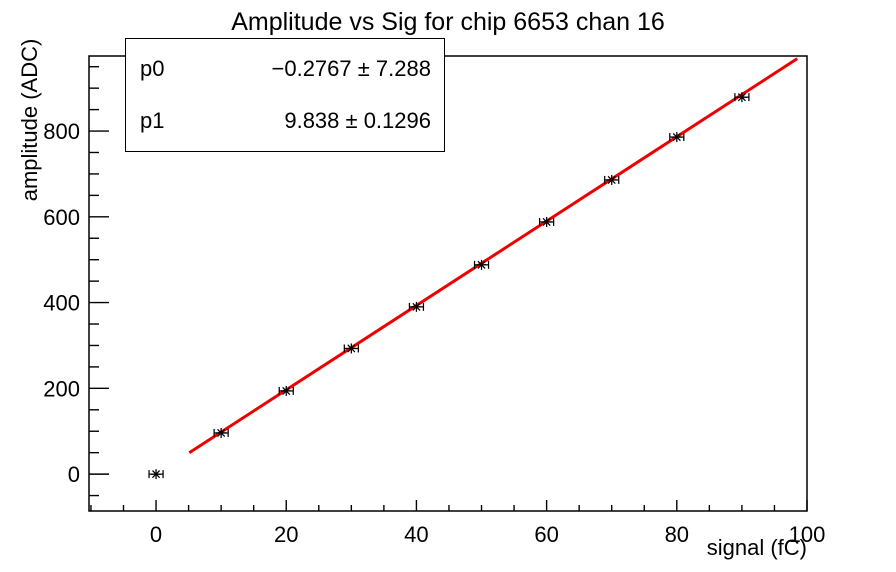 This screenshot has height=572, width=896. Describe the element at coordinates (61, 388) in the screenshot. I see `y-axis-tick-label: 200` at that location.